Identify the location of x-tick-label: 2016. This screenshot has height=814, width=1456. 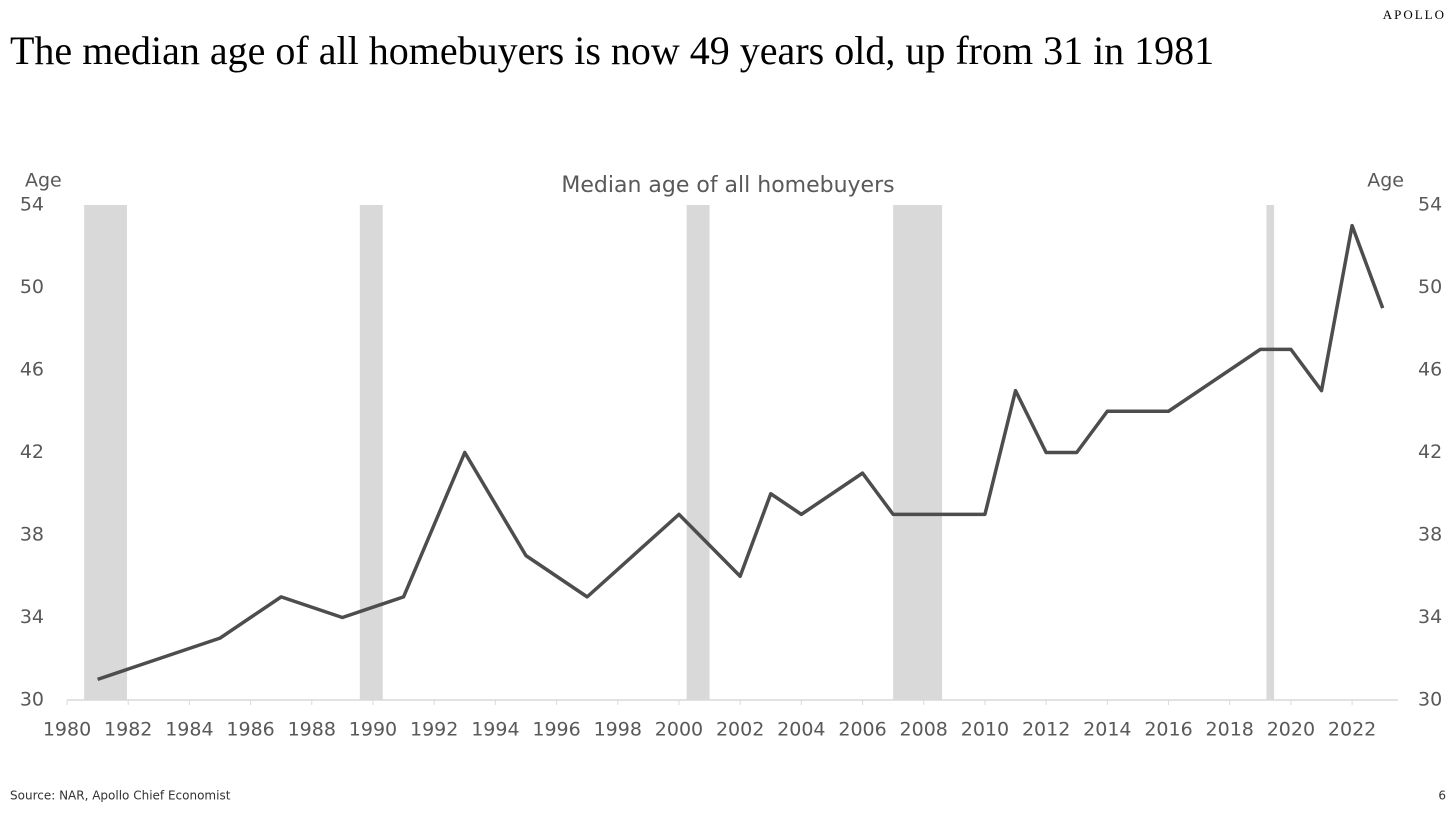
(1168, 730).